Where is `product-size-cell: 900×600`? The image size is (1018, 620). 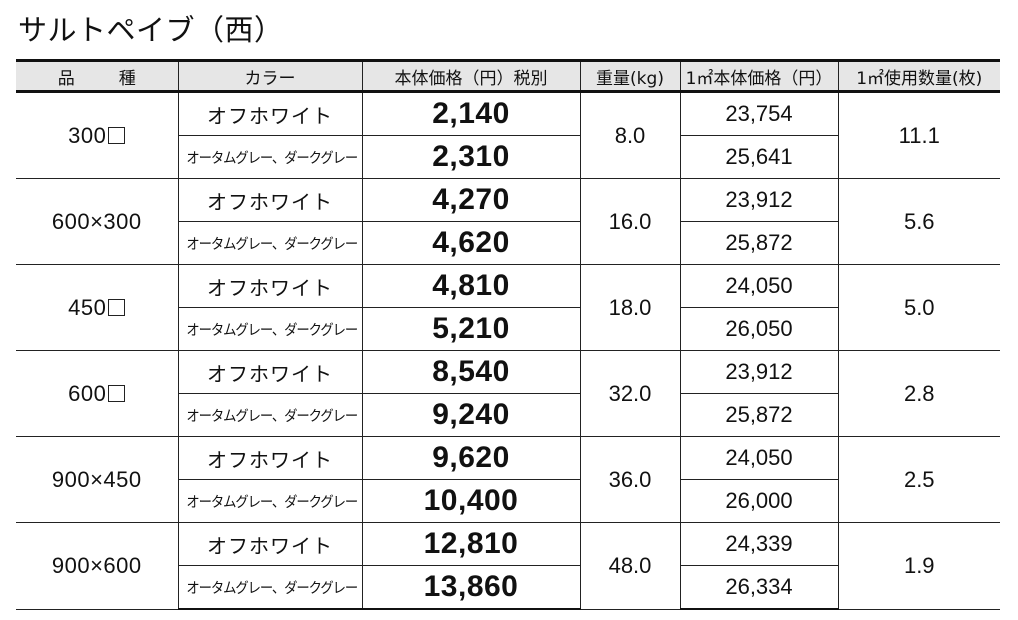
product-size-cell: 900×600 is located at coordinates (97, 566).